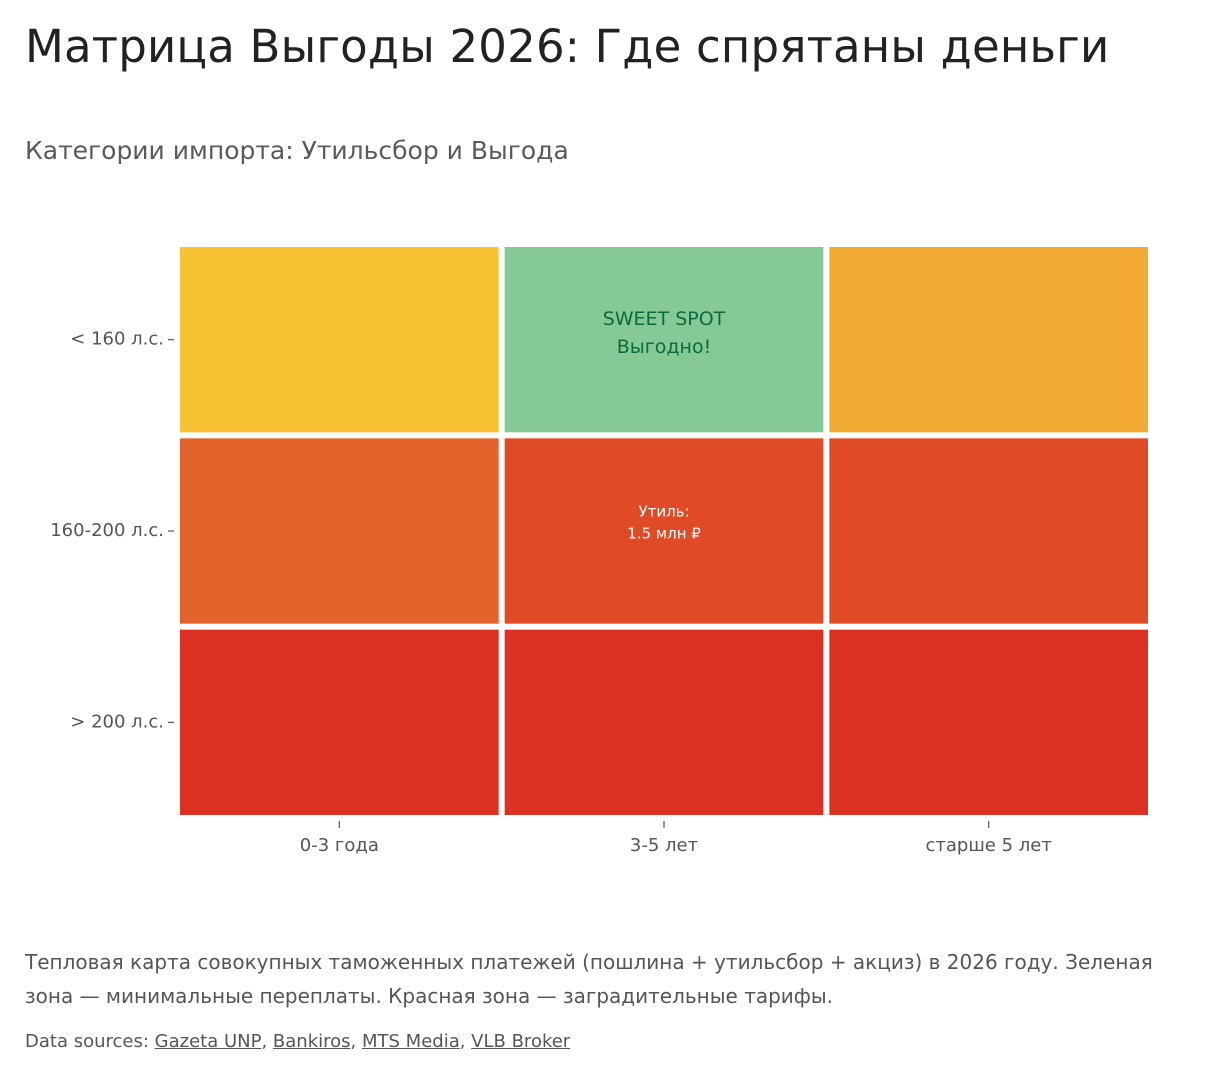 Image resolution: width=1222 pixels, height=1080 pixels. What do you see at coordinates (339, 531) in the screenshot?
I see `heatmap-cell-r1-c0` at bounding box center [339, 531].